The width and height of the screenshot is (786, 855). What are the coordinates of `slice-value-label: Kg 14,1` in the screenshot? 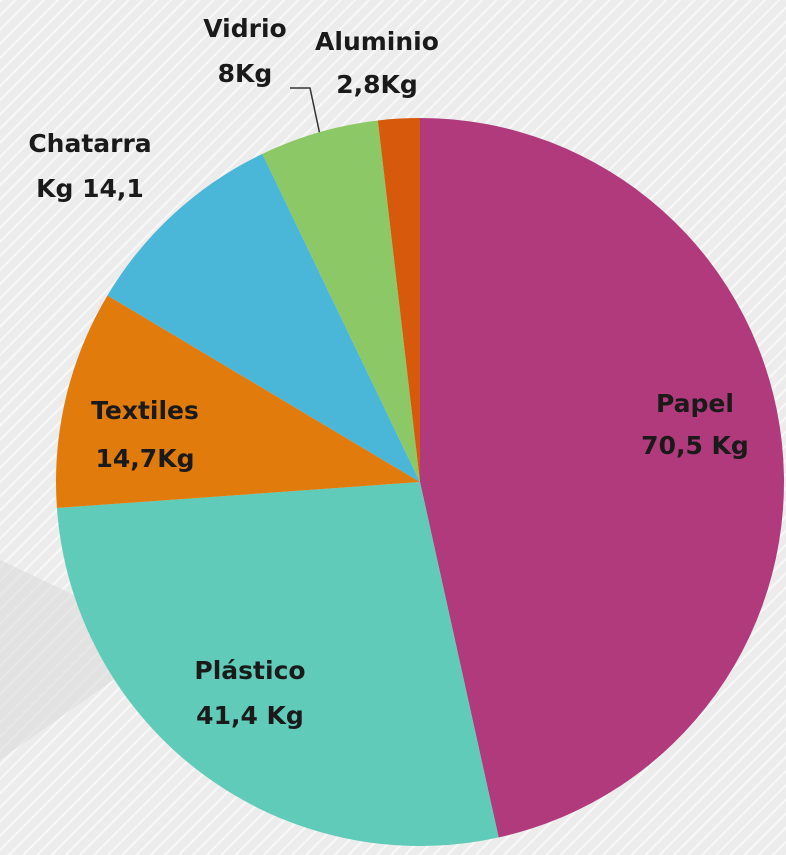 It's located at (90, 188).